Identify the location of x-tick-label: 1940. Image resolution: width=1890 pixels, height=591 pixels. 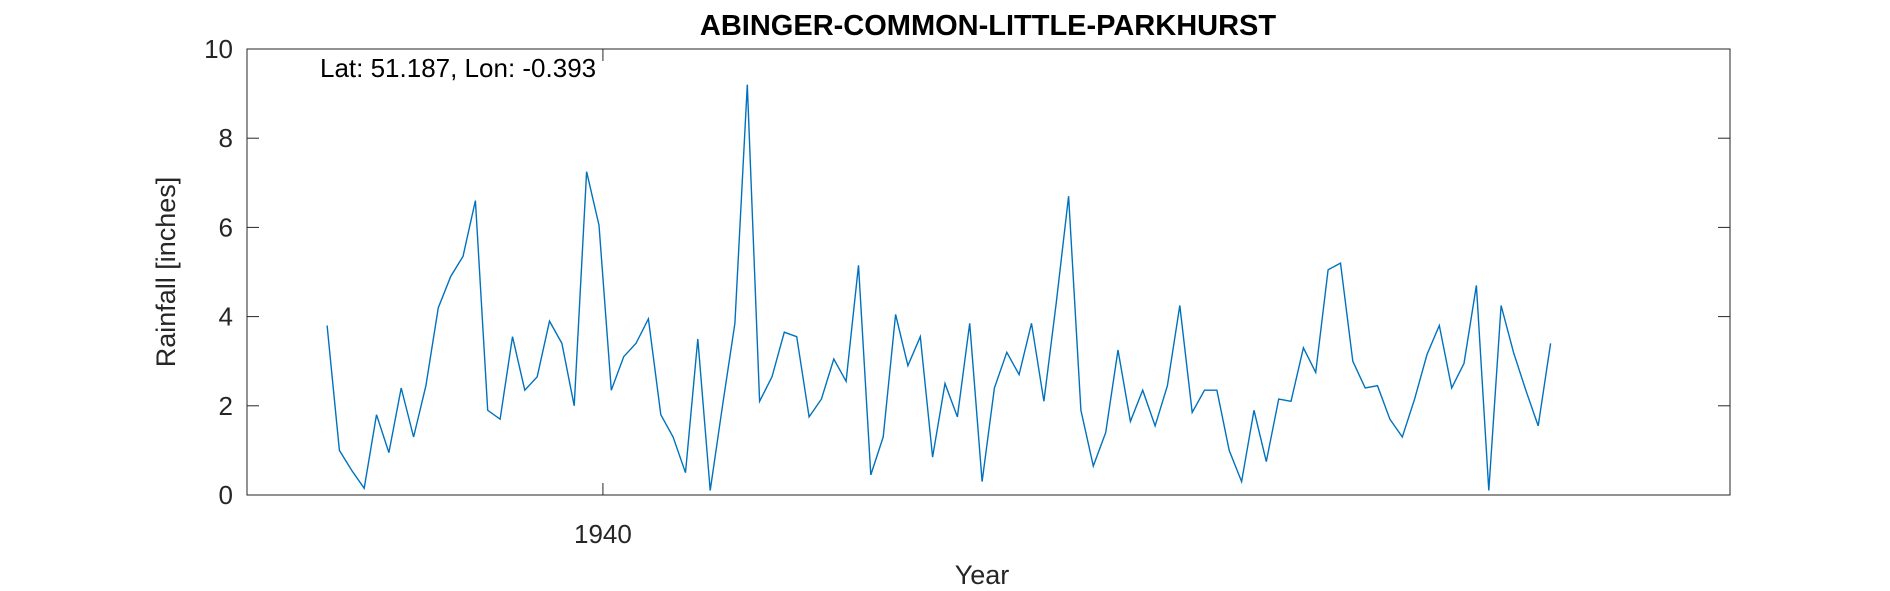
(603, 534).